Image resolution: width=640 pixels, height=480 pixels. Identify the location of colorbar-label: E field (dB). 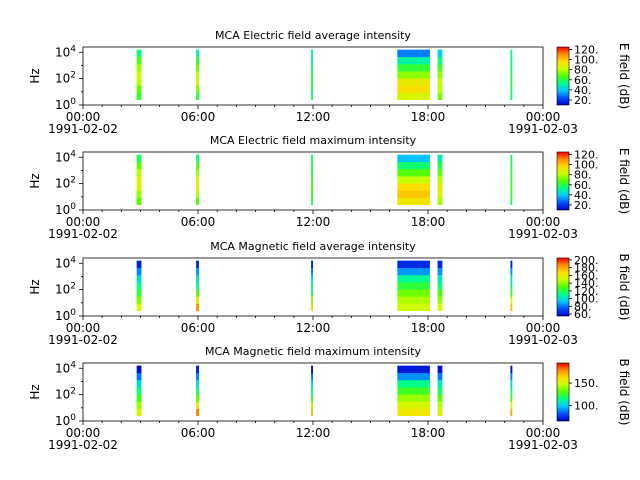
(624, 76).